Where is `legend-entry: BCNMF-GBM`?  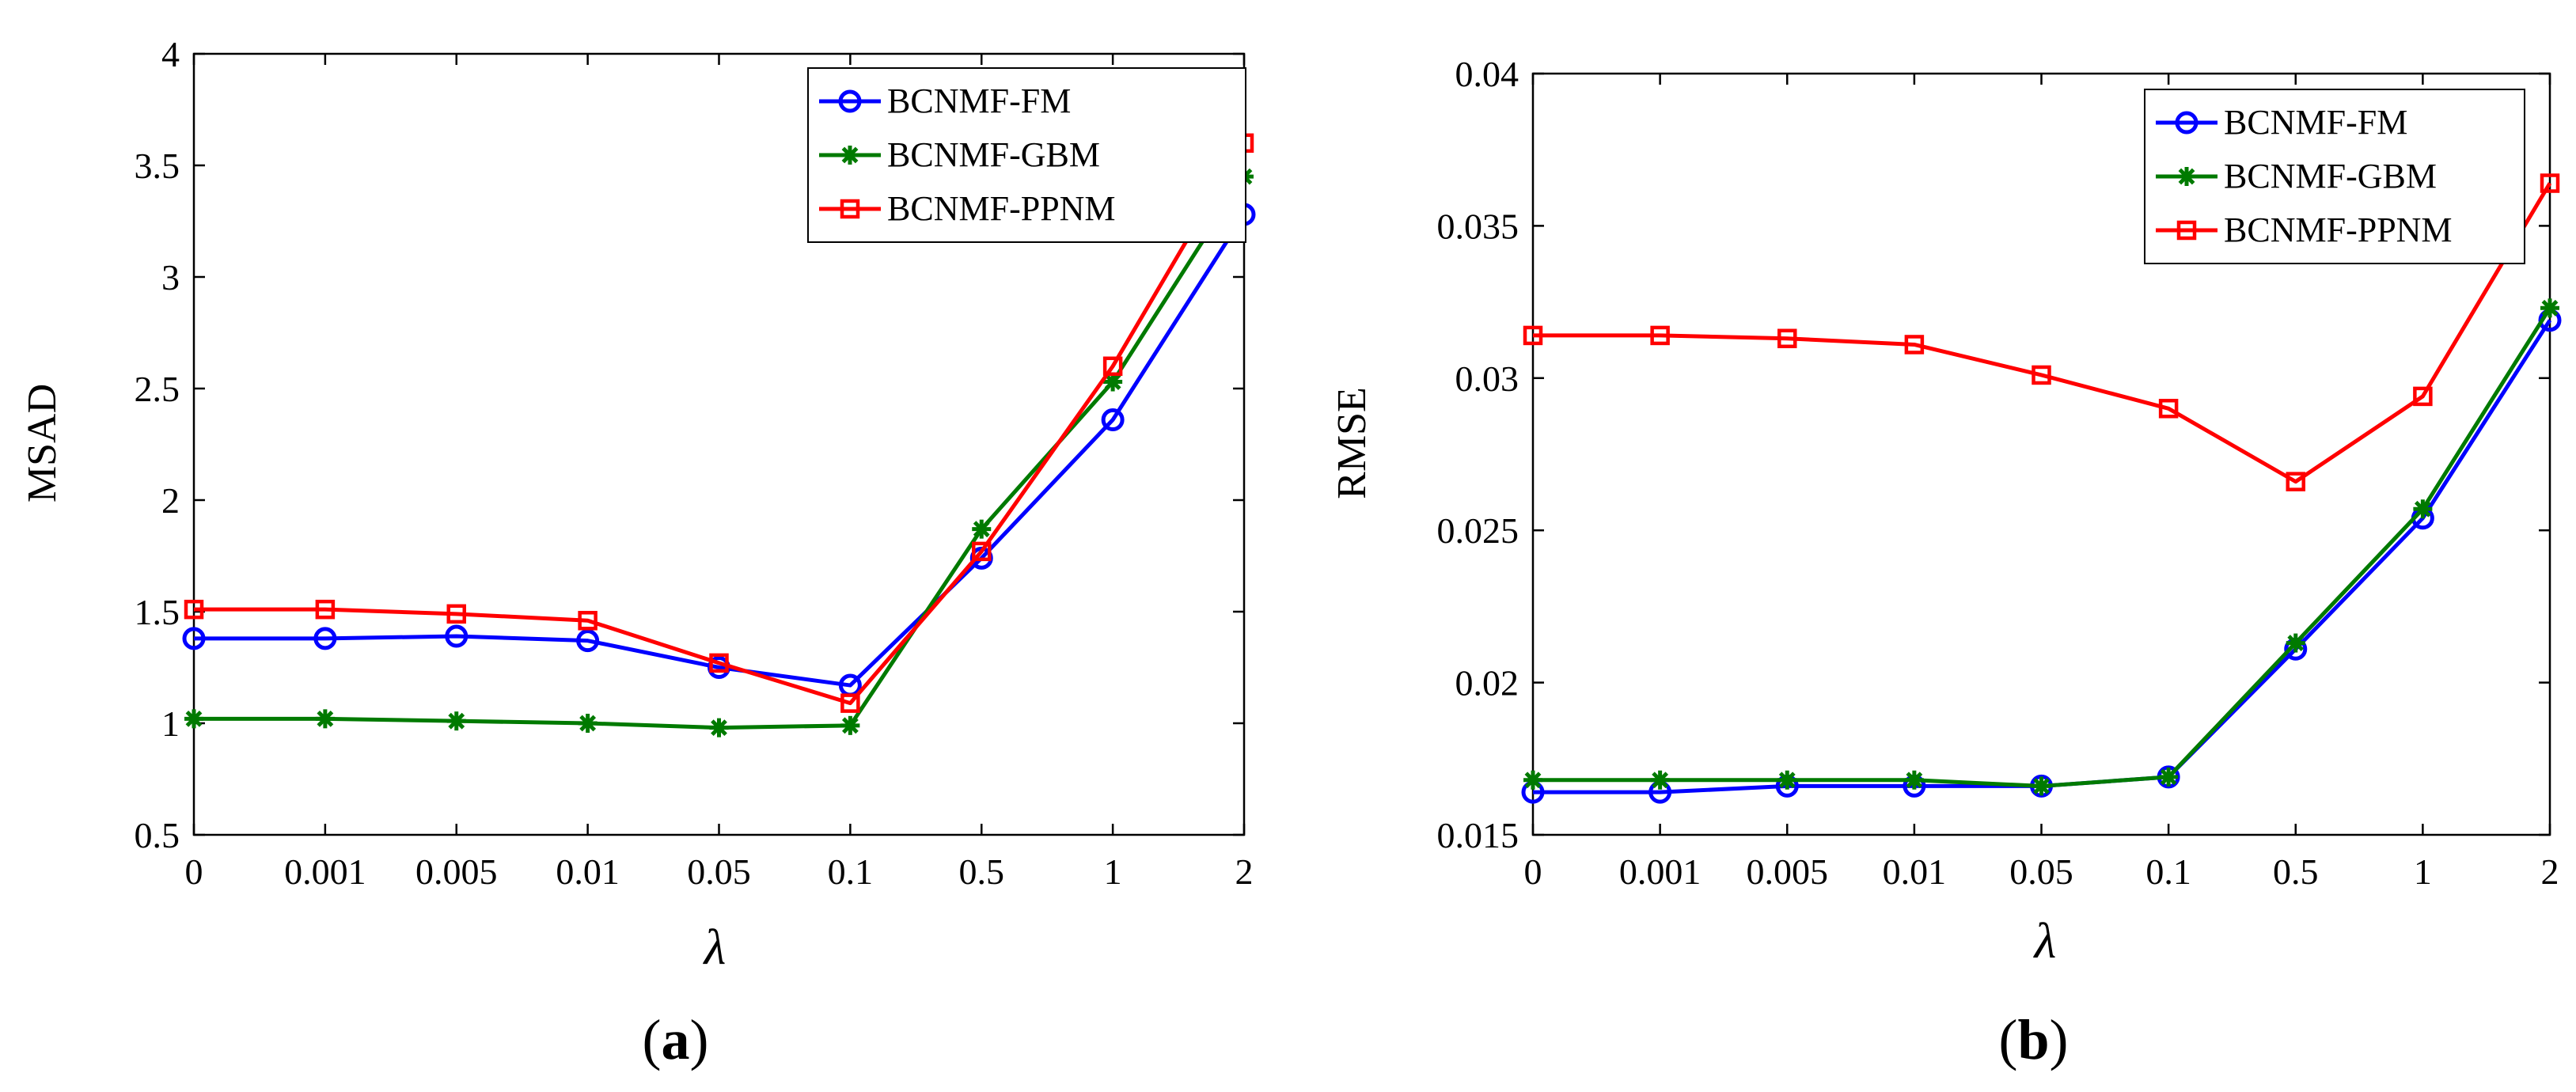 legend-entry: BCNMF-GBM is located at coordinates (2296, 176).